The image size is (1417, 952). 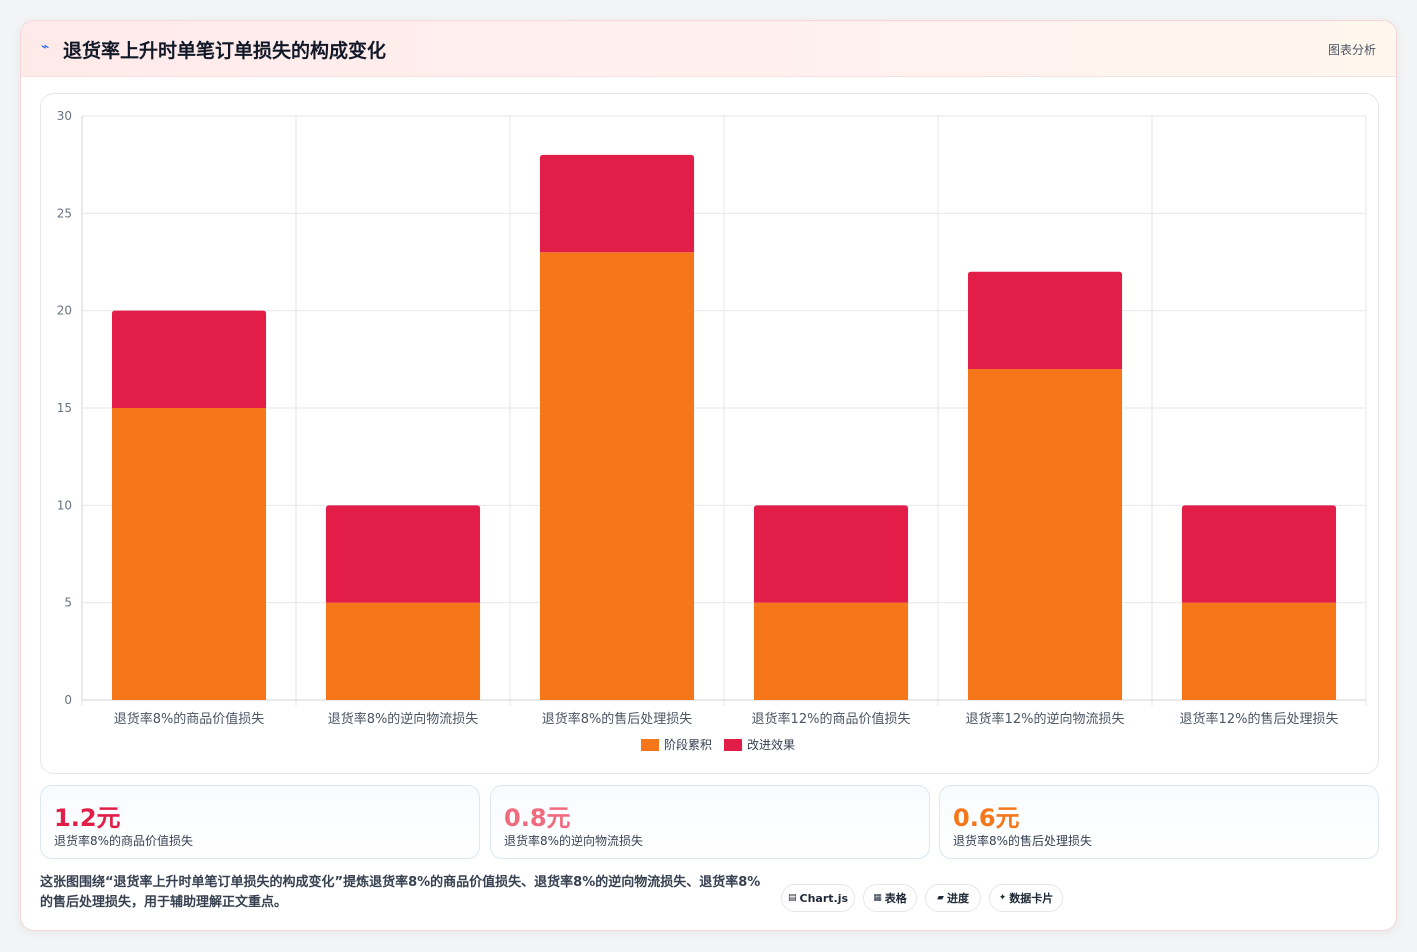 I want to click on y-tick-label: 0, so click(x=68, y=700).